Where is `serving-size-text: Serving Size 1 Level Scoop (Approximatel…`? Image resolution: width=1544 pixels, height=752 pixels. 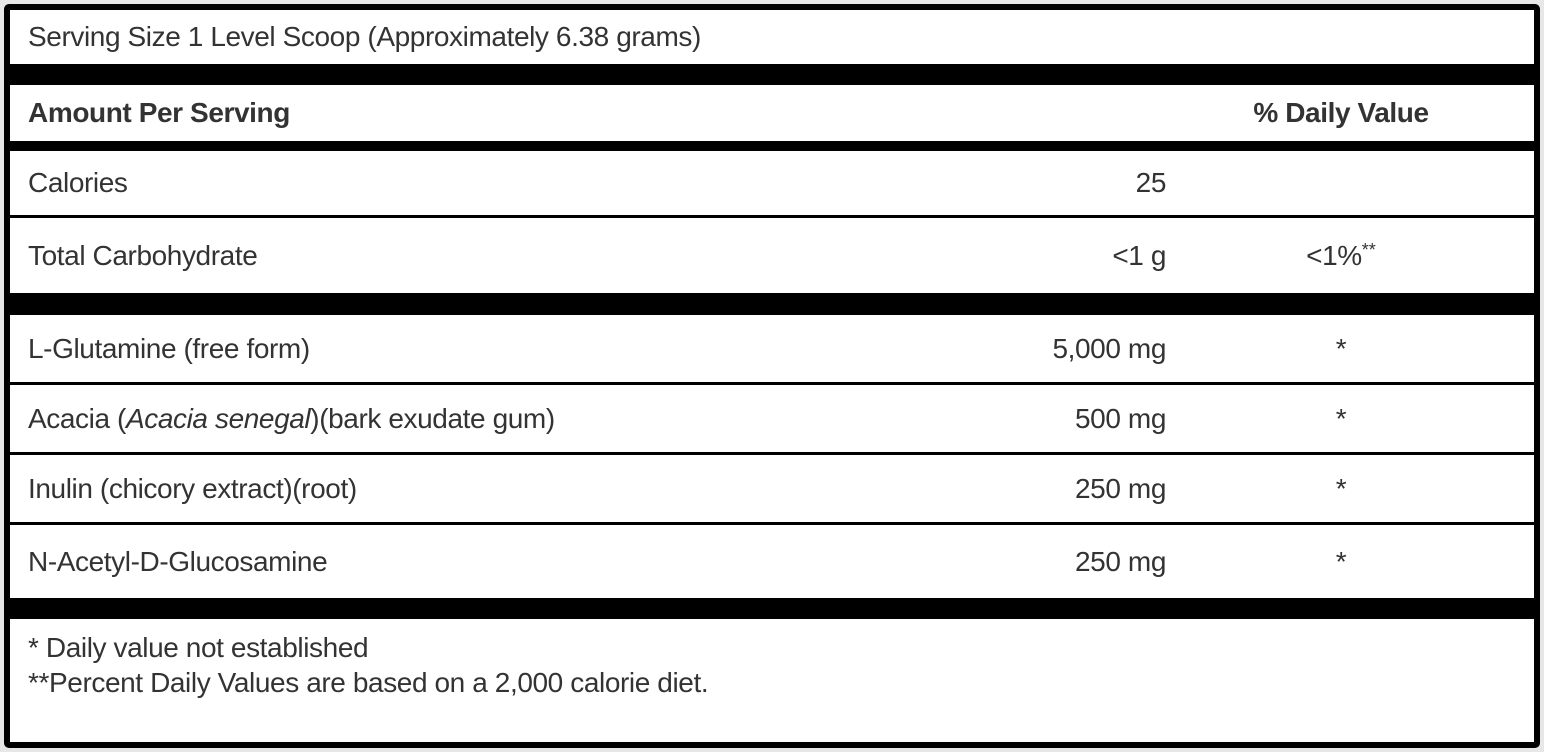
serving-size-text: Serving Size 1 Level Scoop (Approximatel… is located at coordinates (364, 36).